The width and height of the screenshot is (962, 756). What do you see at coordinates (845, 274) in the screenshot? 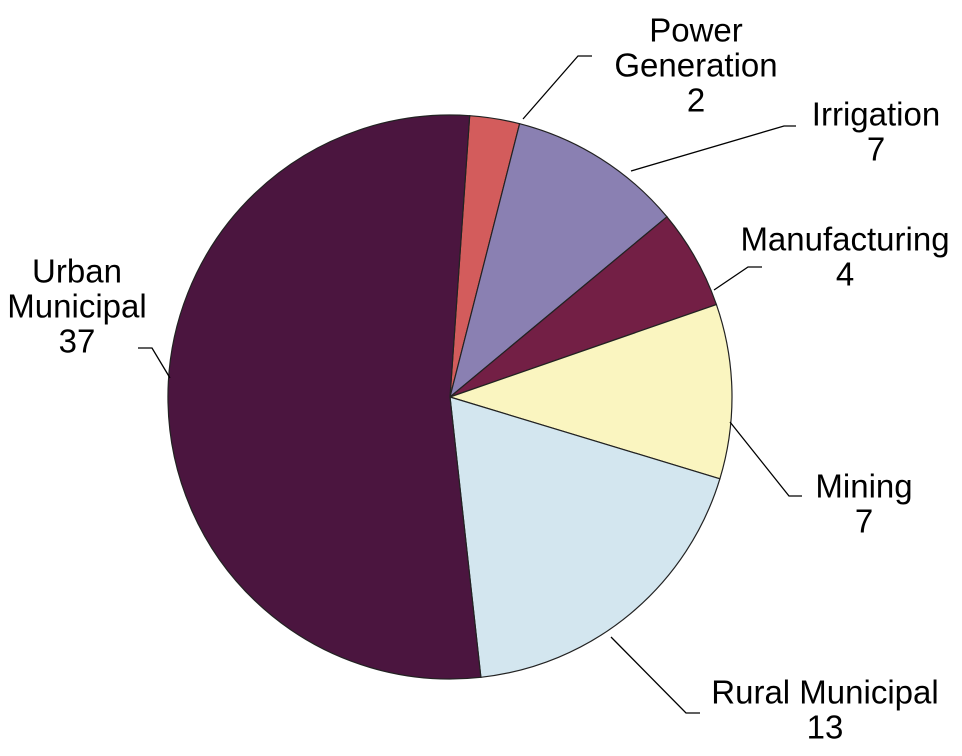
I see `slice-value-manufacturing: 4` at bounding box center [845, 274].